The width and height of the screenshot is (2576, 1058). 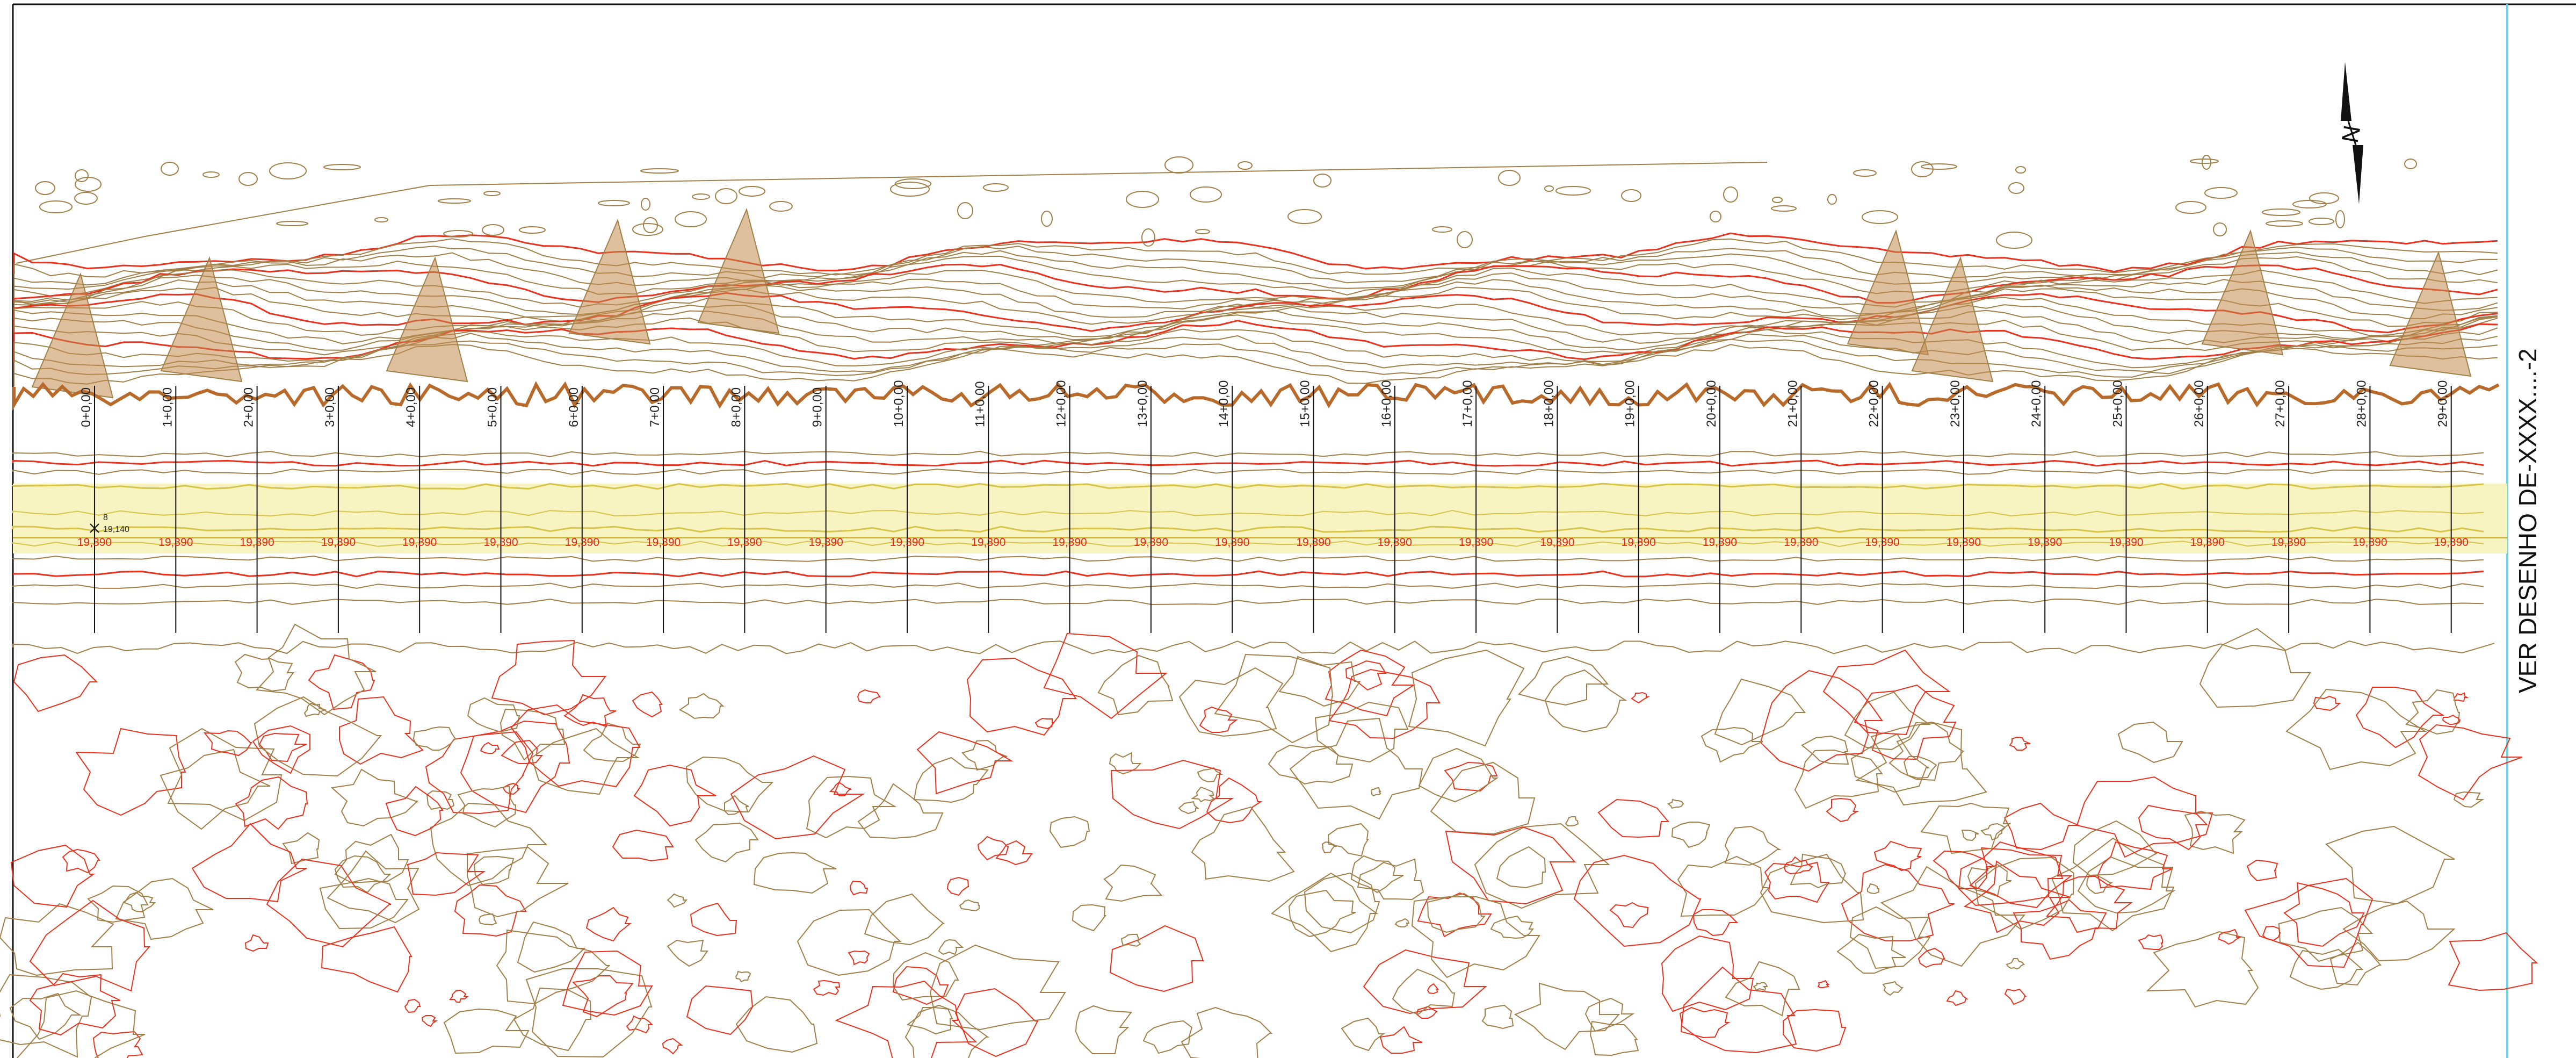 What do you see at coordinates (892, 213) in the screenshot?
I see `upper-boundary-line` at bounding box center [892, 213].